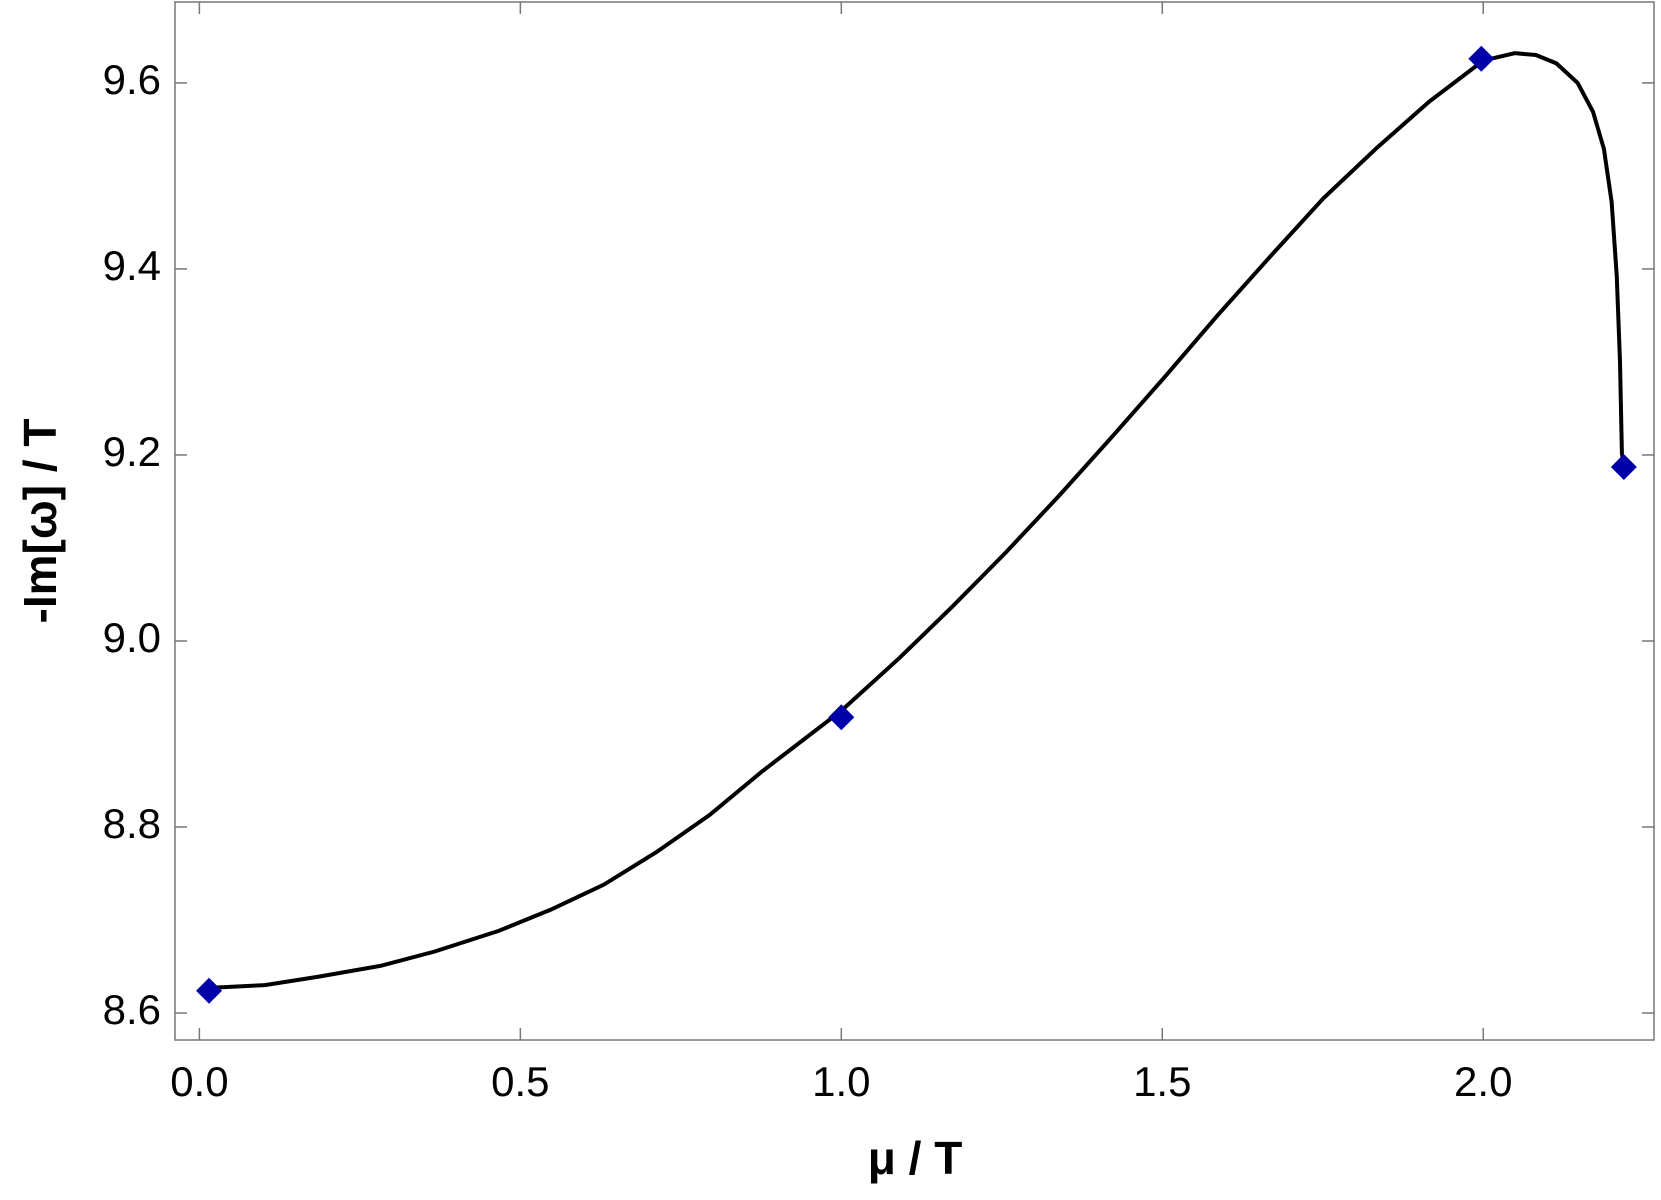  Describe the element at coordinates (841, 1081) in the screenshot. I see `x-tick-label: 1.0` at that location.